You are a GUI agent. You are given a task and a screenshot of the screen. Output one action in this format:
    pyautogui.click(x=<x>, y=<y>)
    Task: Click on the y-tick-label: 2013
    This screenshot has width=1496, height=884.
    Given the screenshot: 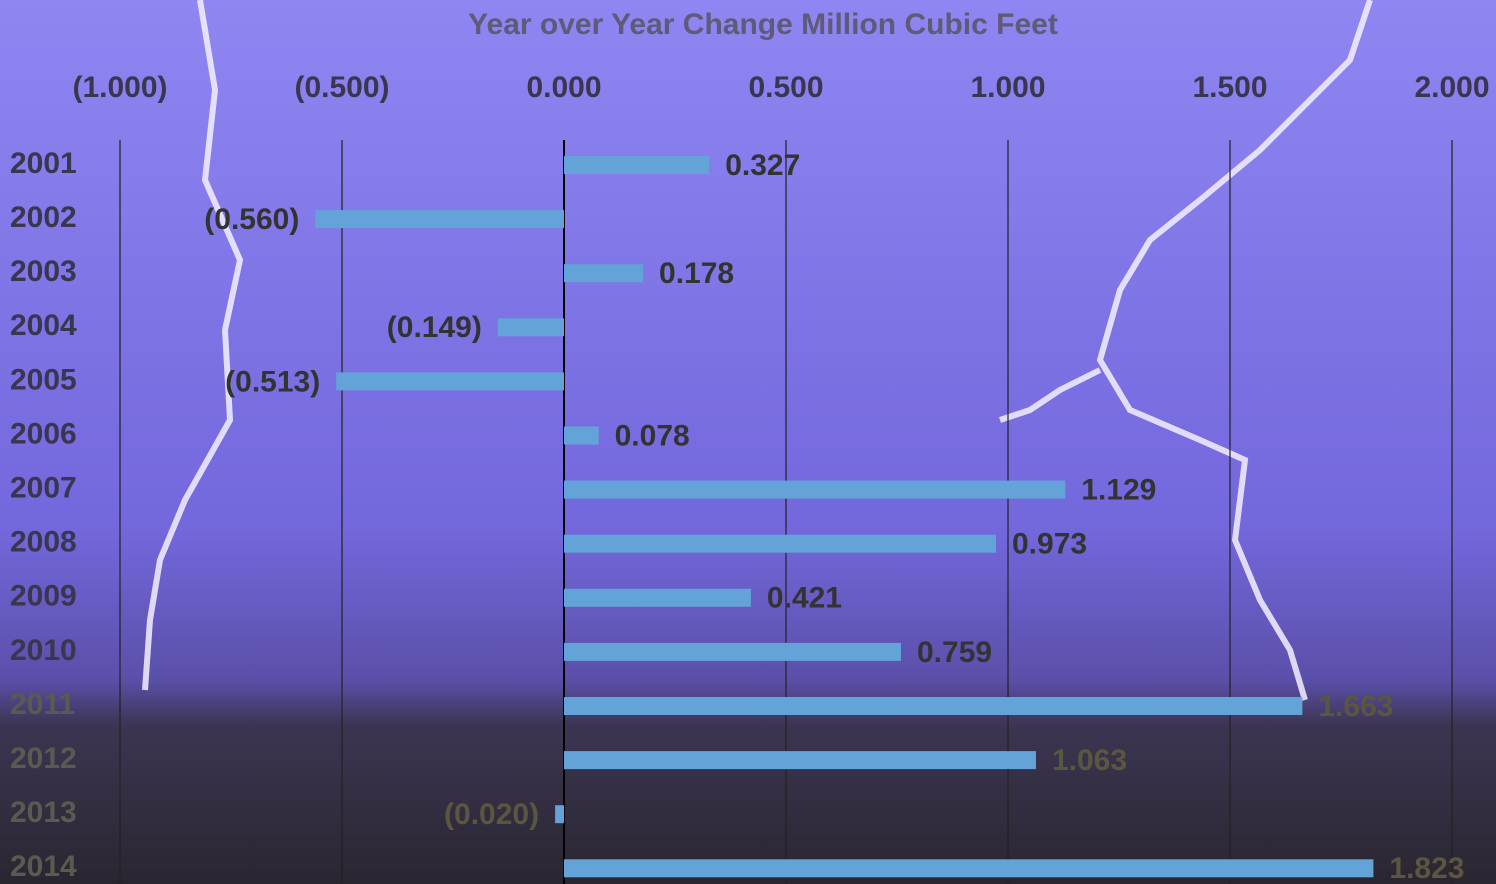 What is the action you would take?
    pyautogui.click(x=43, y=812)
    